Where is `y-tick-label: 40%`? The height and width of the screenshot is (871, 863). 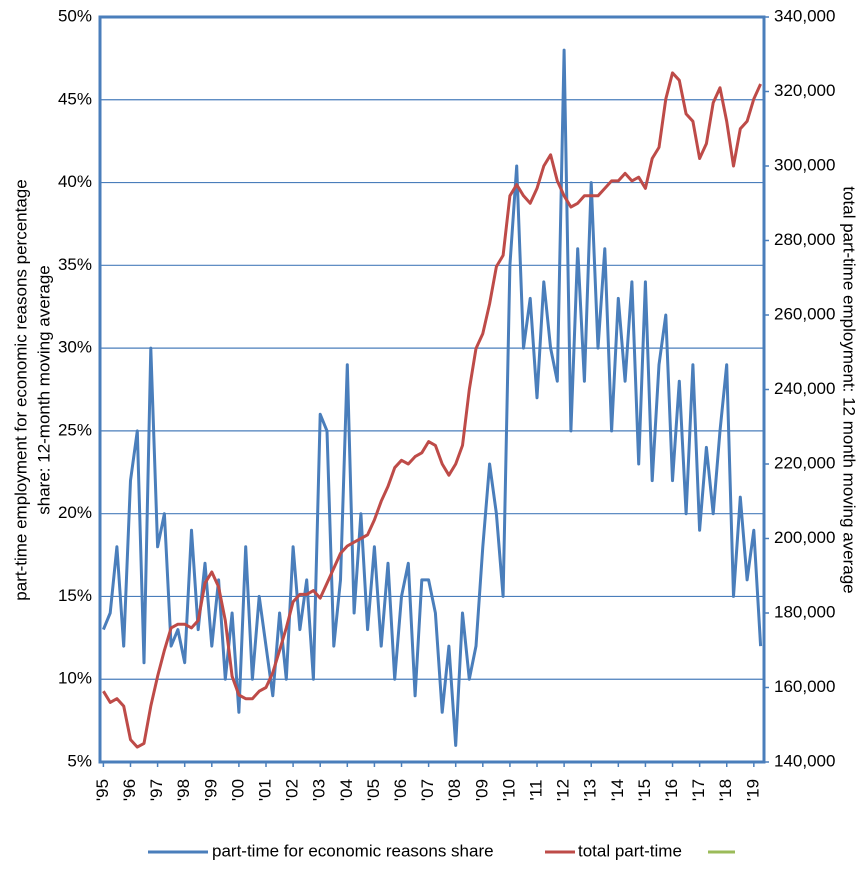 y-tick-label: 40% is located at coordinates (75, 181).